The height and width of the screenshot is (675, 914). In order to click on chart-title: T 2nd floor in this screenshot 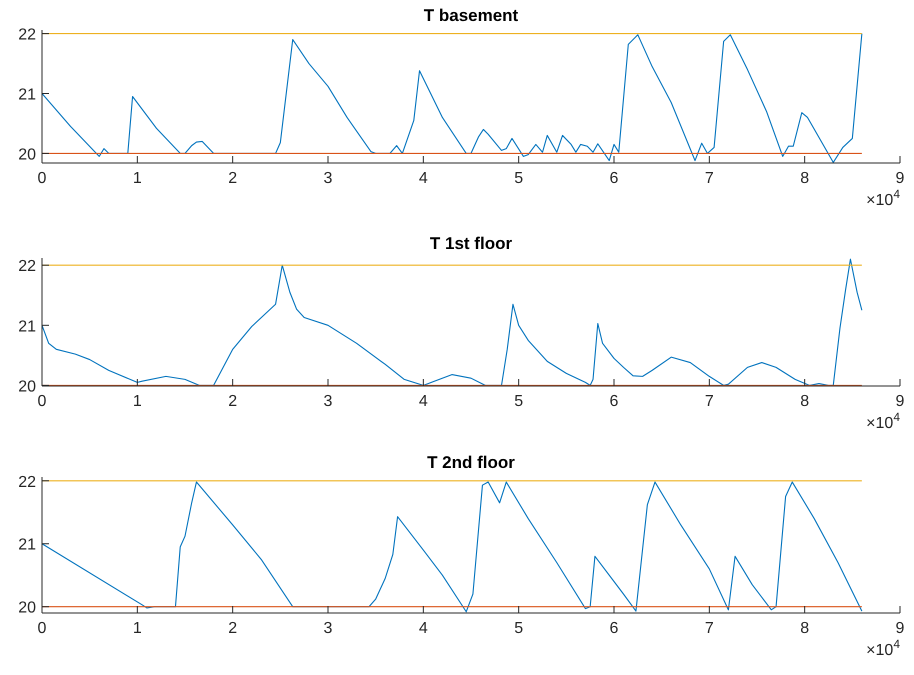, I will do `click(471, 462)`.